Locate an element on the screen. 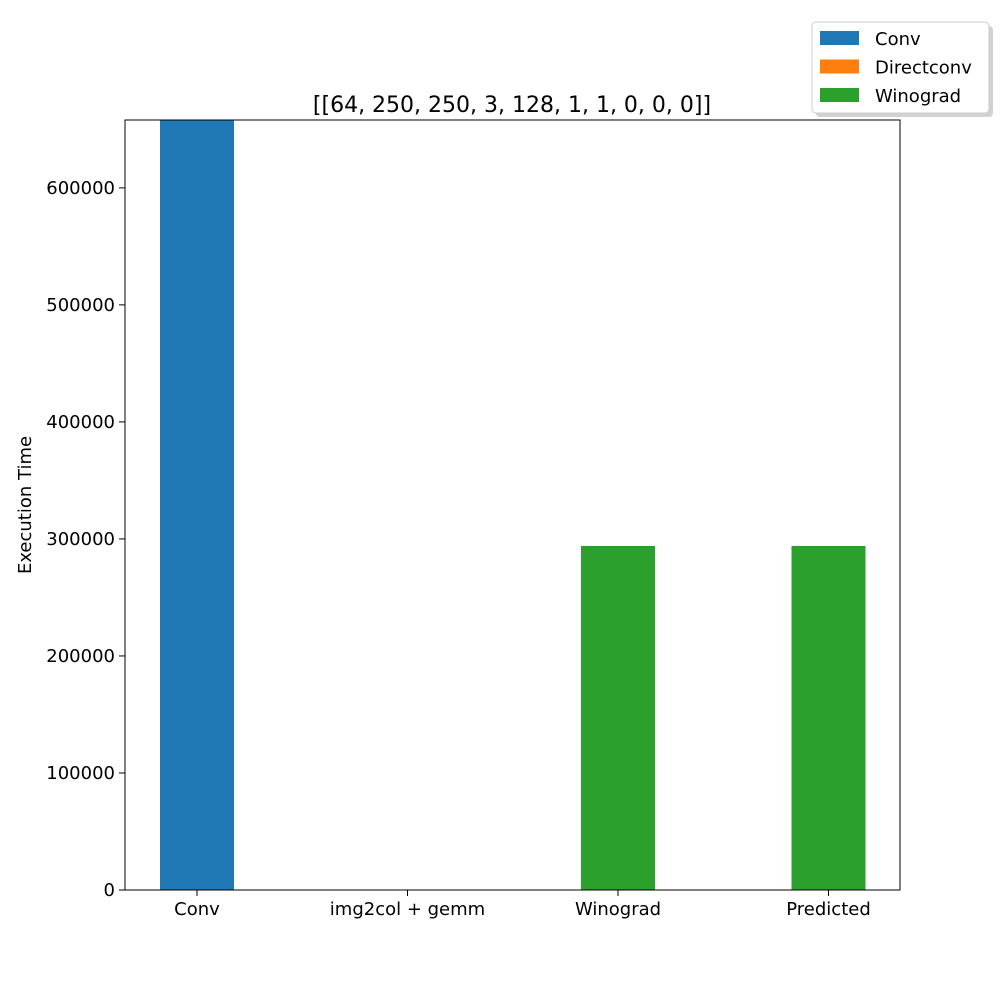  x-tick-label: Conv is located at coordinates (197, 909).